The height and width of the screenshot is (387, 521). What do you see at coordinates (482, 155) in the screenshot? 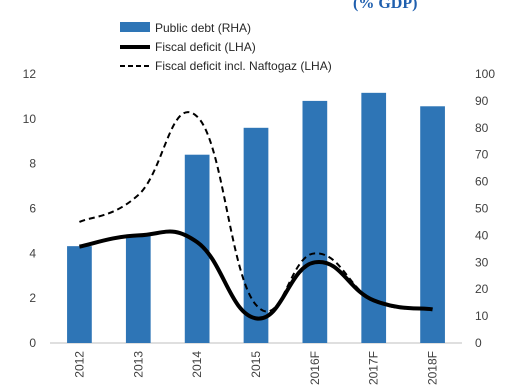
I see `right-tick-label: 70` at bounding box center [482, 155].